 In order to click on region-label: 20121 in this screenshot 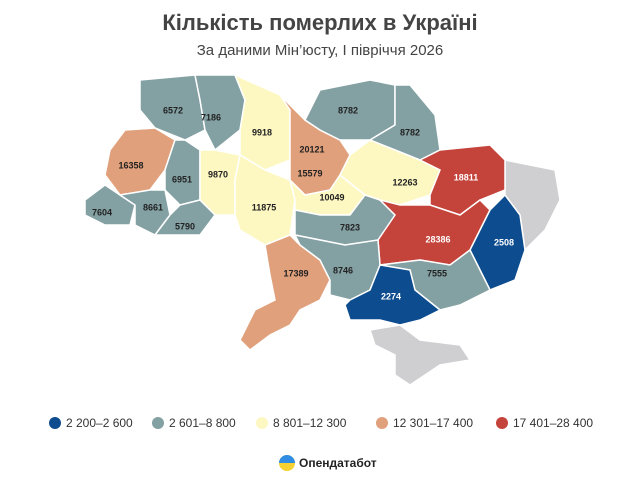, I will do `click(311, 149)`.